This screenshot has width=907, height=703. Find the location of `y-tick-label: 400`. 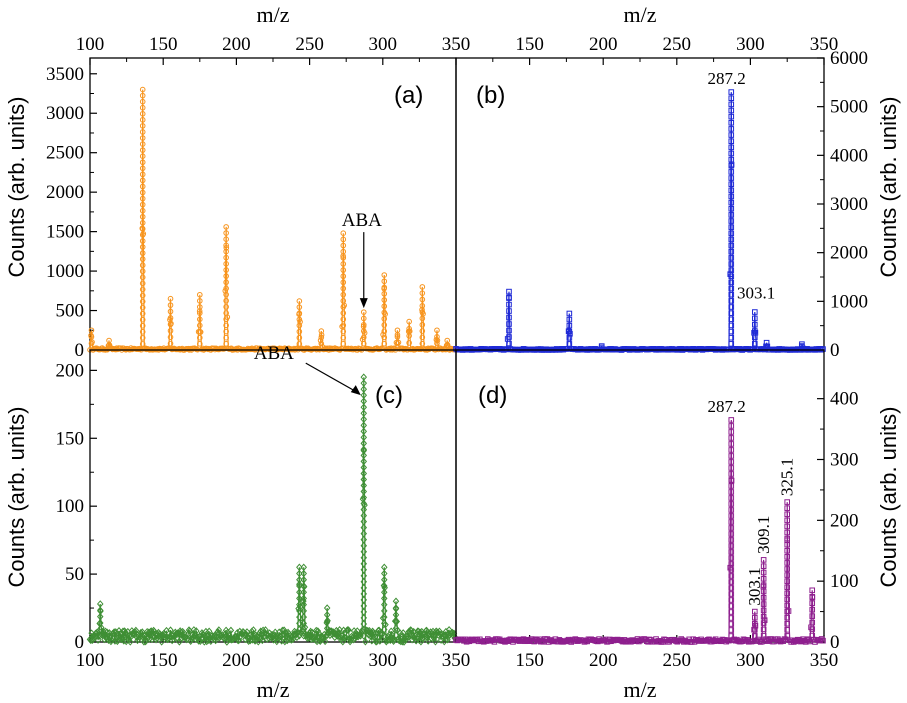

y-tick-label: 400 is located at coordinates (844, 399).